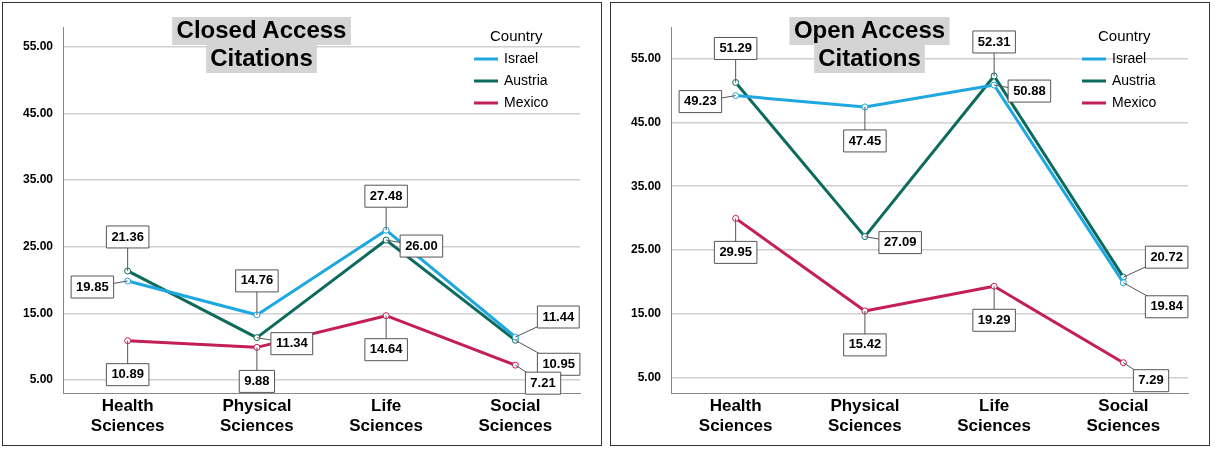 The width and height of the screenshot is (1215, 450). I want to click on data-label: 29.95, so click(735, 251).